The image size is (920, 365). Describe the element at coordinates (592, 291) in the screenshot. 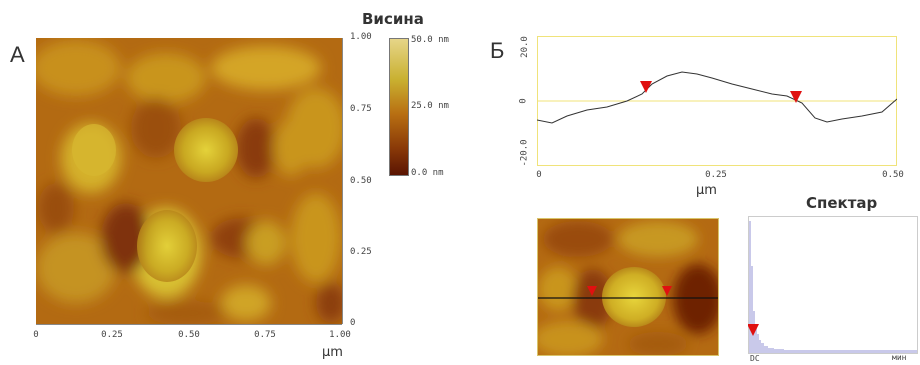

I see `section-marker-left` at that location.